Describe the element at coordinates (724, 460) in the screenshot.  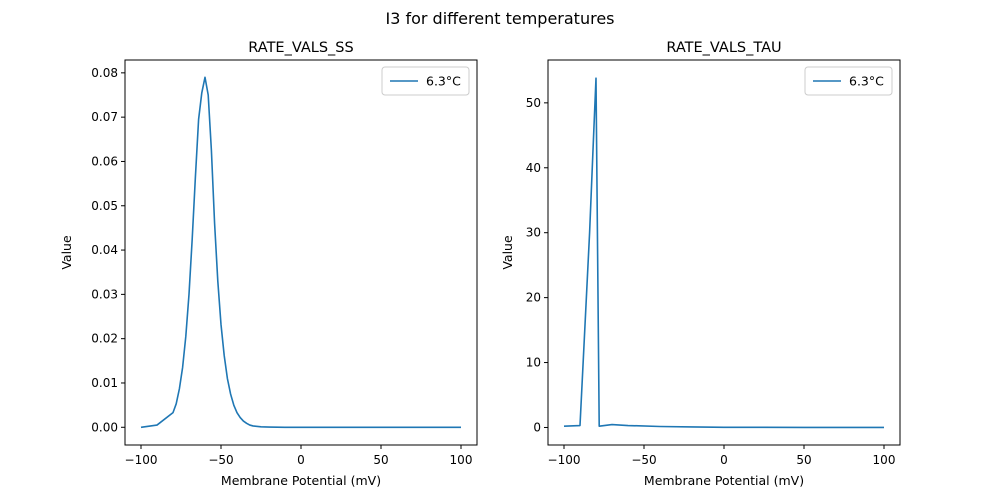
I see `chart2-xtick-label: 0` at that location.